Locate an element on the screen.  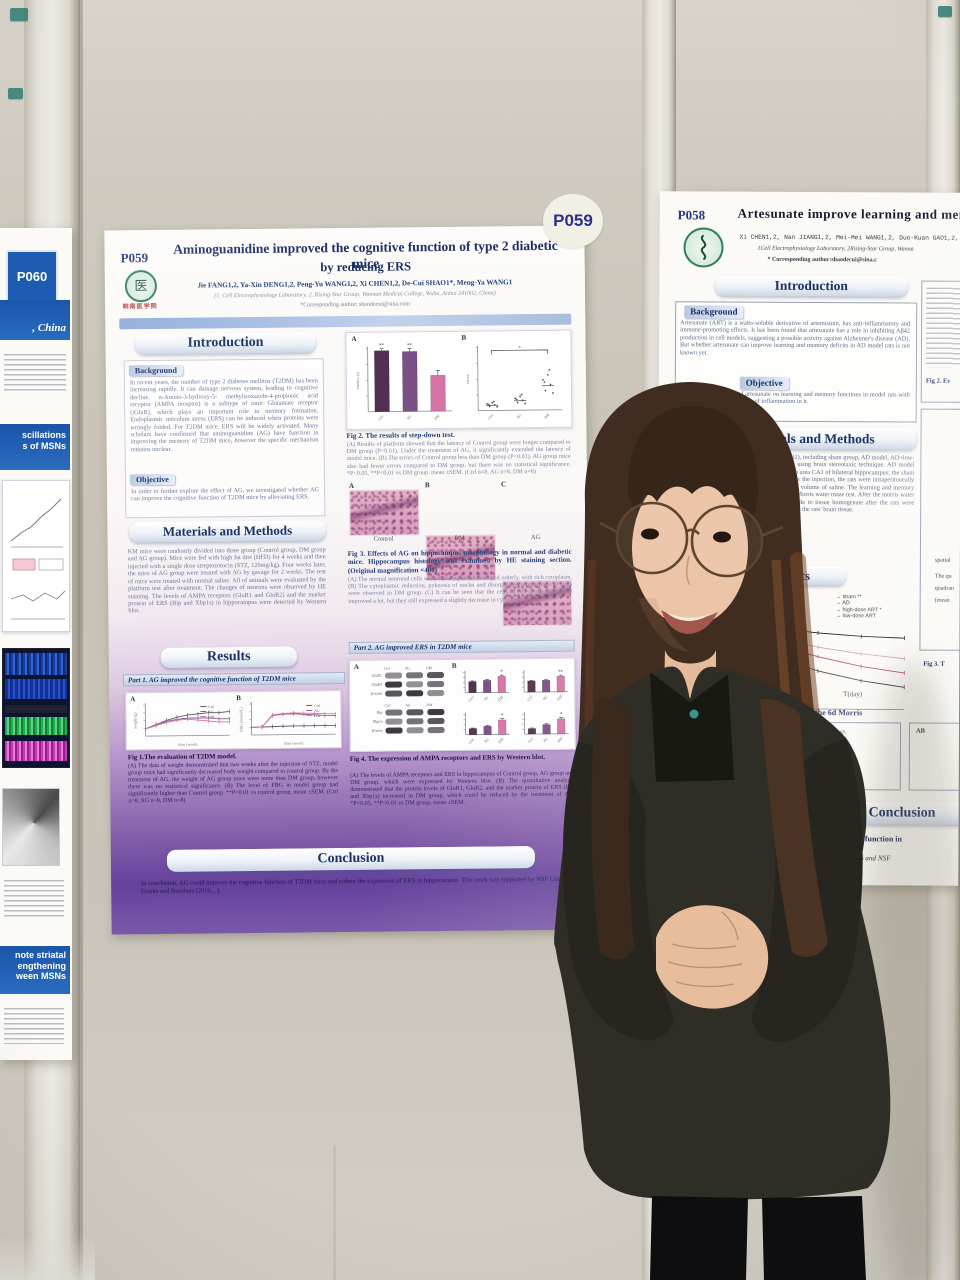
p060-spect-dark is located at coordinates (36, 709).